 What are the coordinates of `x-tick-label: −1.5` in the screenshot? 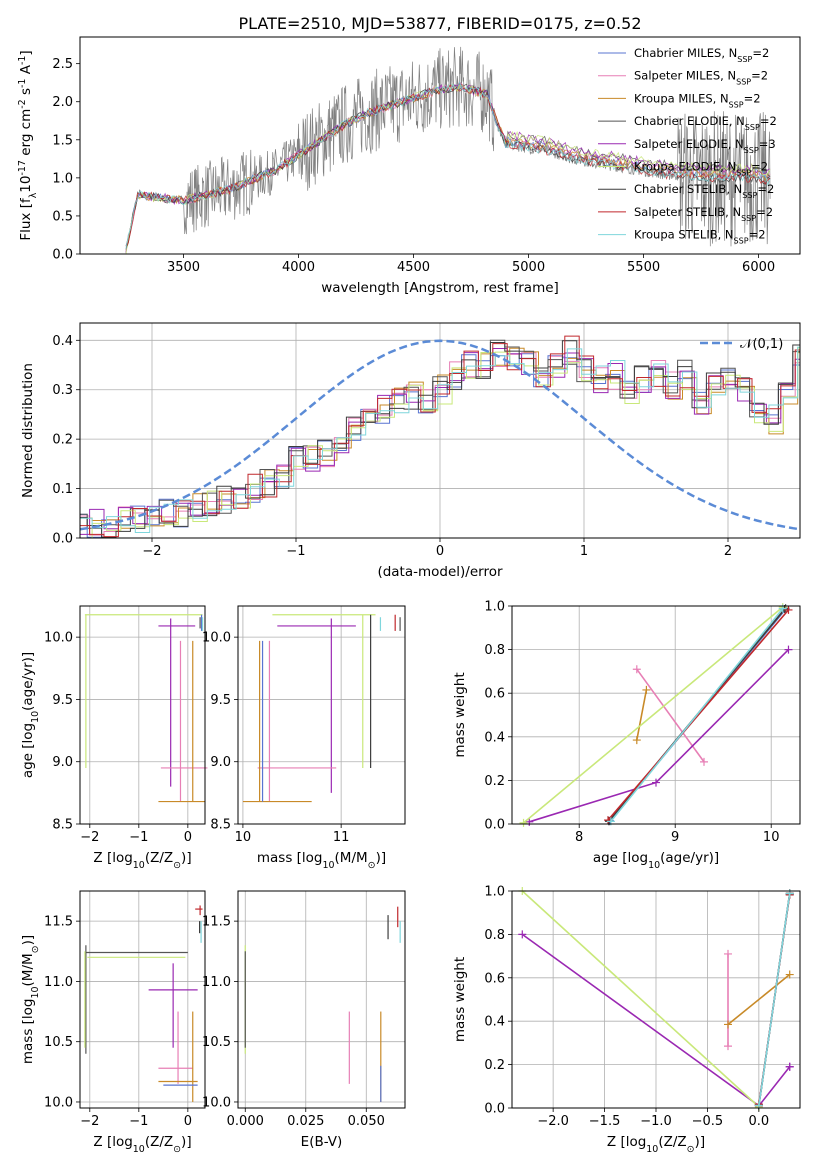 It's located at (605, 1121).